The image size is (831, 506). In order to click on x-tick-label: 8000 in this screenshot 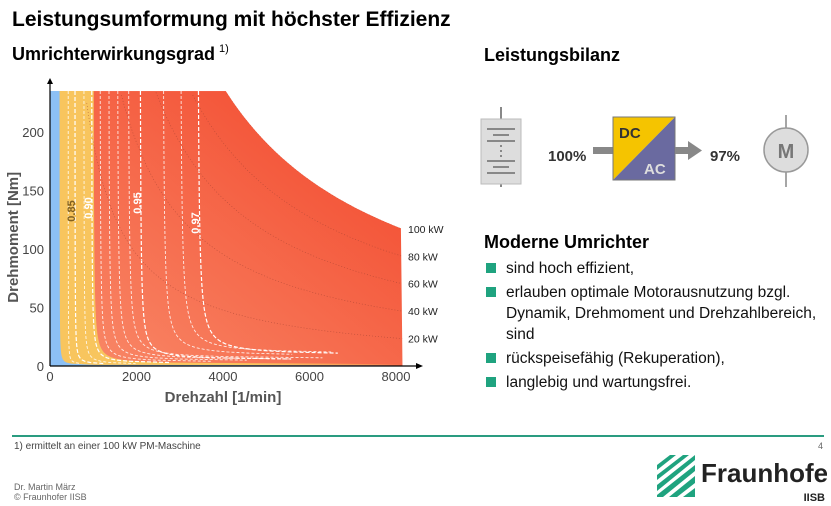, I will do `click(396, 376)`.